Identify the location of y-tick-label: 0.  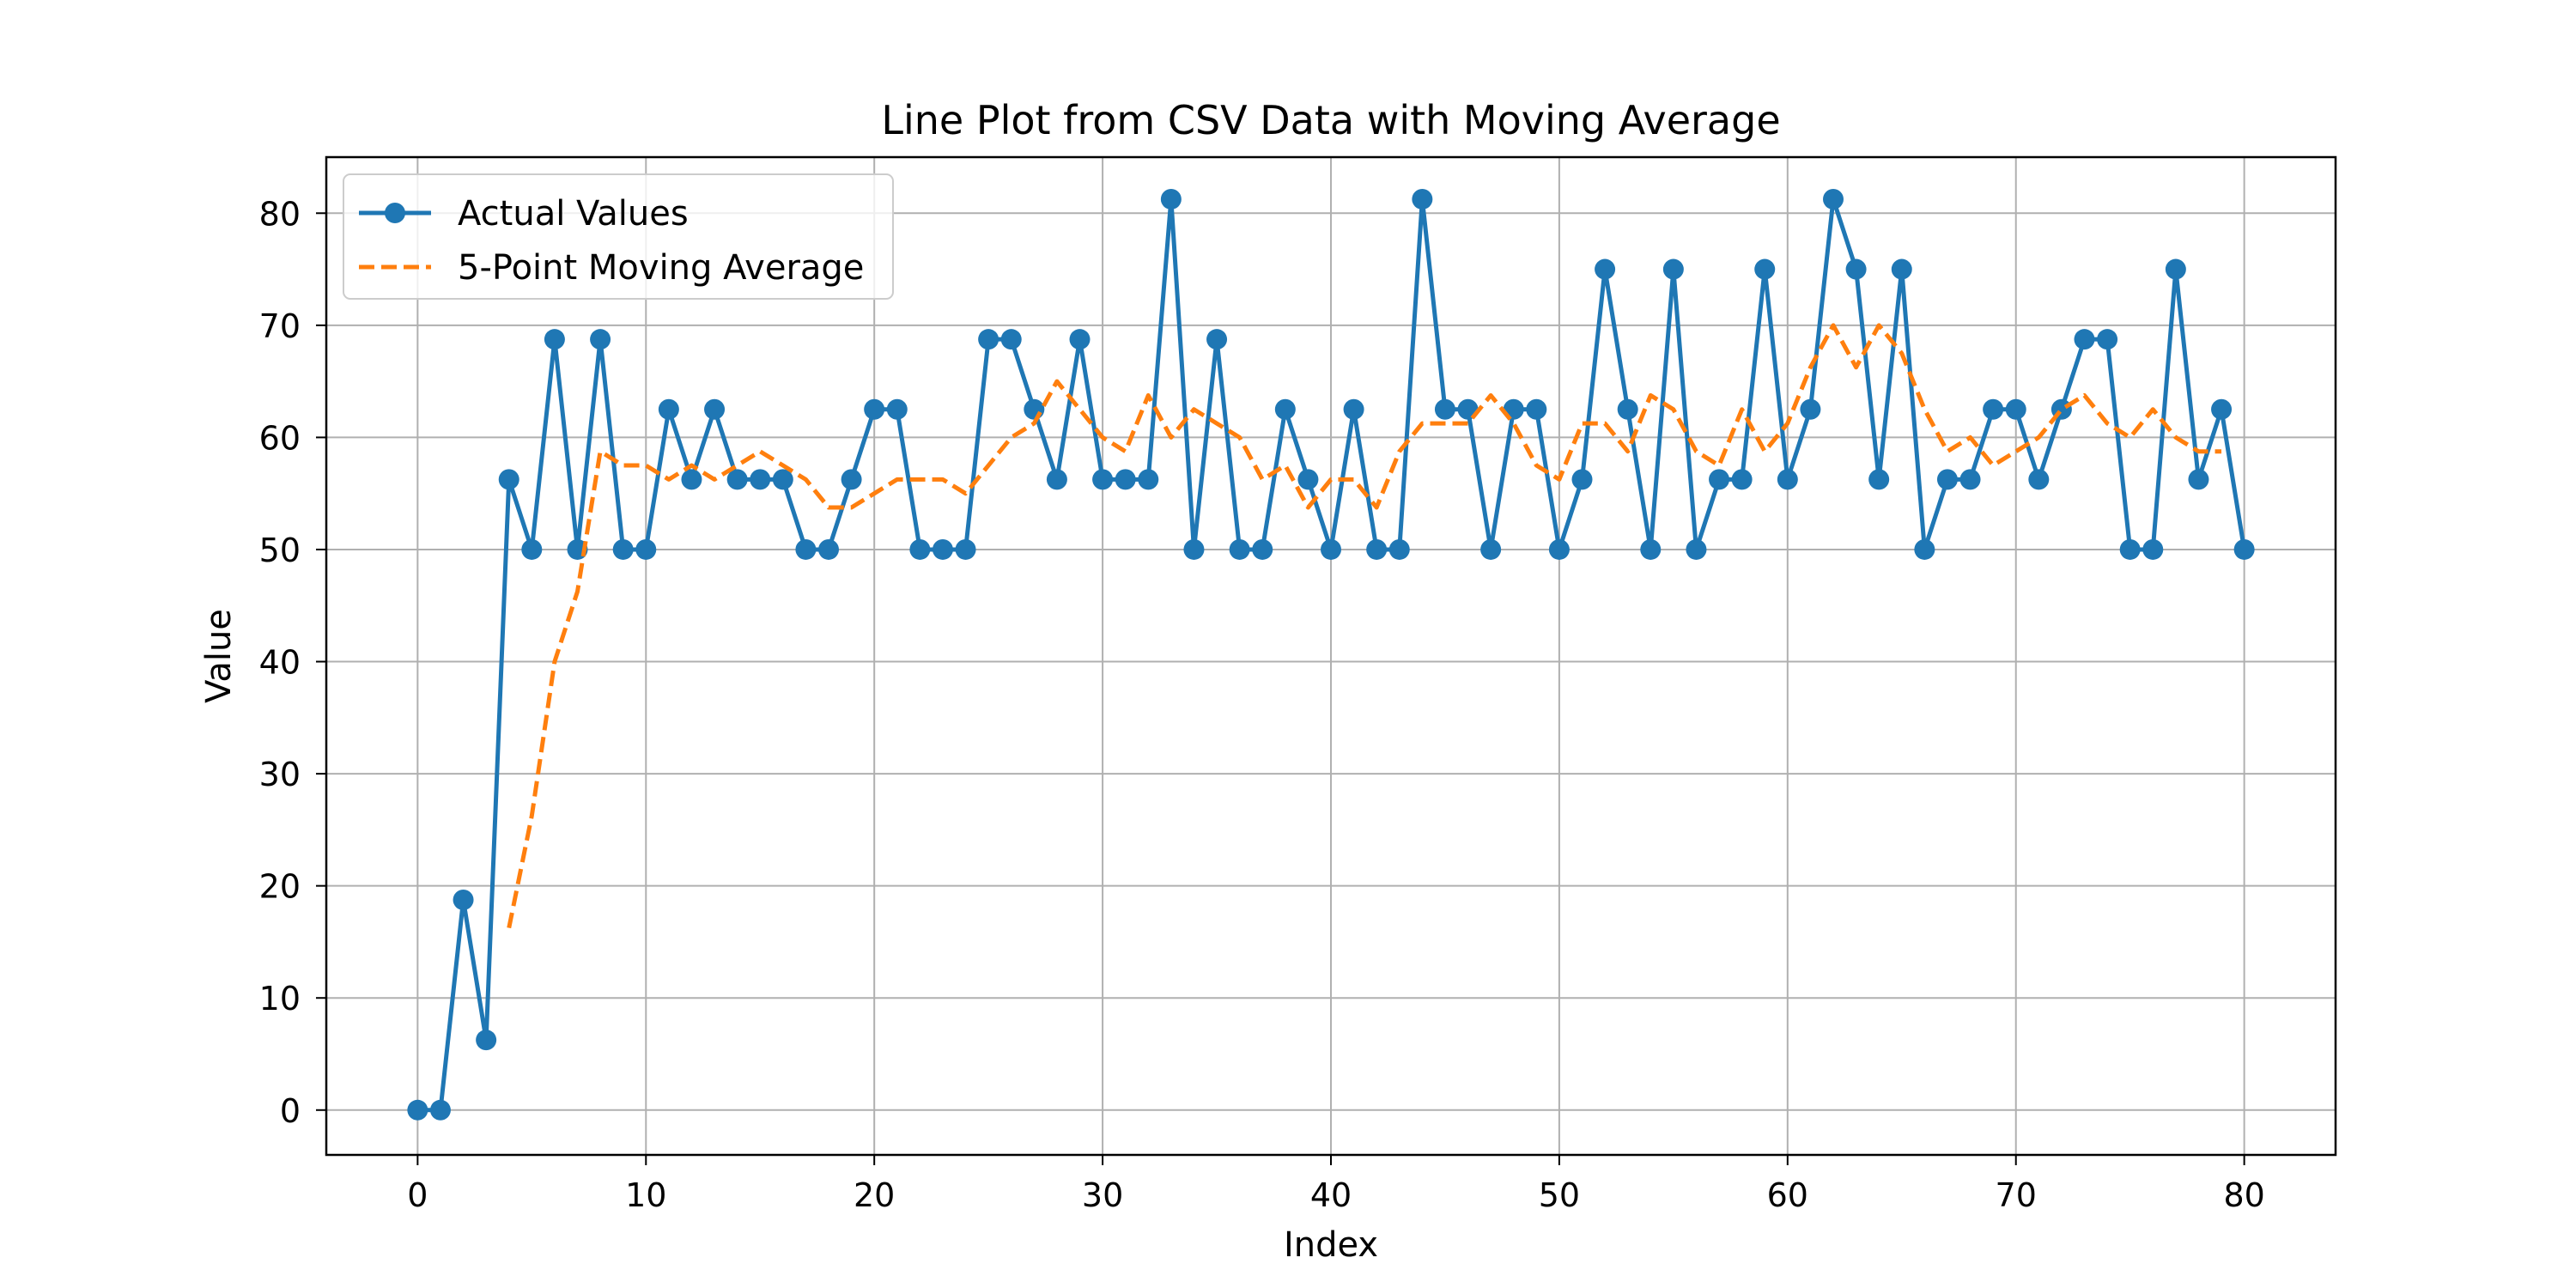
(291, 1111).